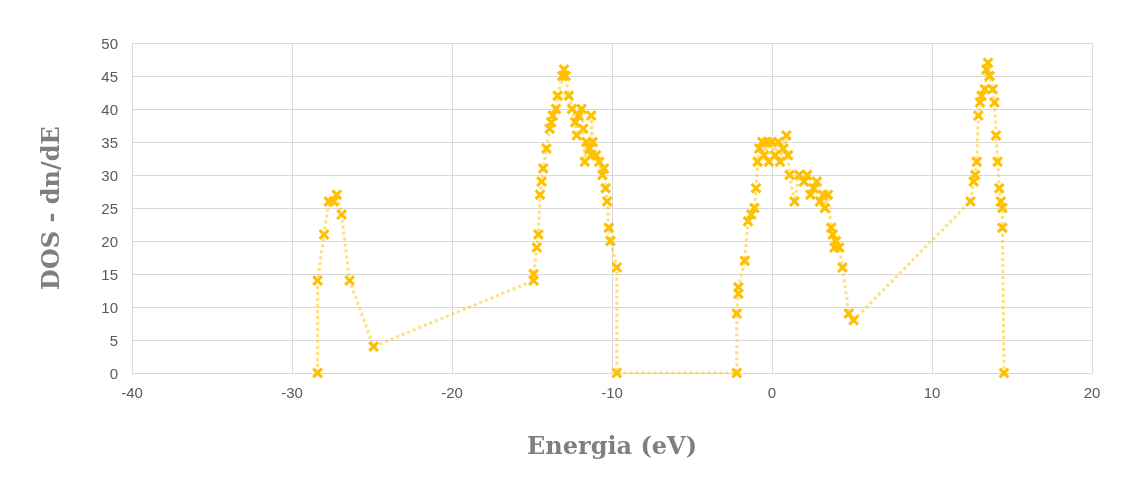 The height and width of the screenshot is (488, 1122). Describe the element at coordinates (452, 392) in the screenshot. I see `x-tick-label: -20` at that location.